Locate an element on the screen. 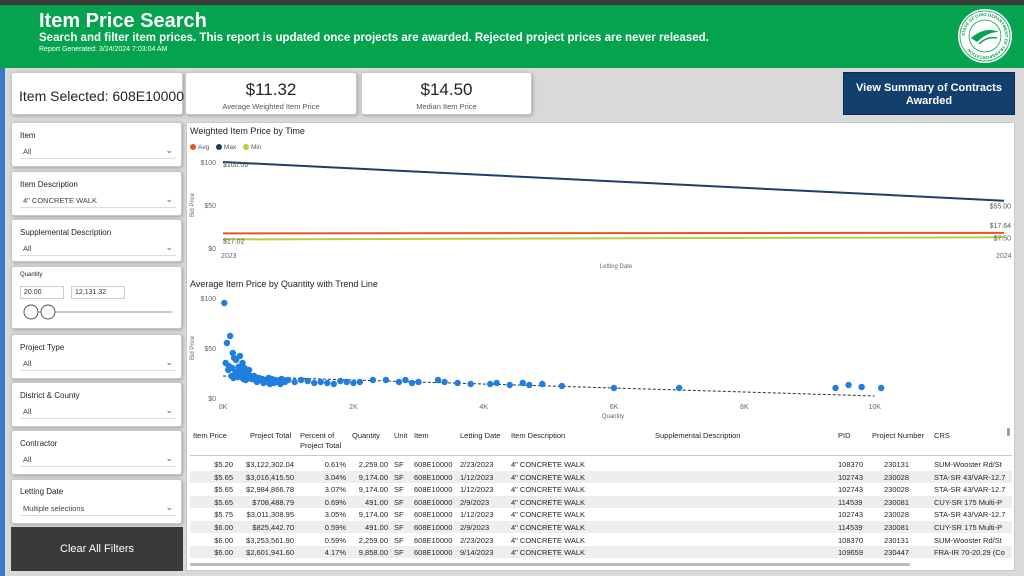 Image resolution: width=1024 pixels, height=576 pixels. filter-project-type: Project Type All ⌄ is located at coordinates (96, 356).